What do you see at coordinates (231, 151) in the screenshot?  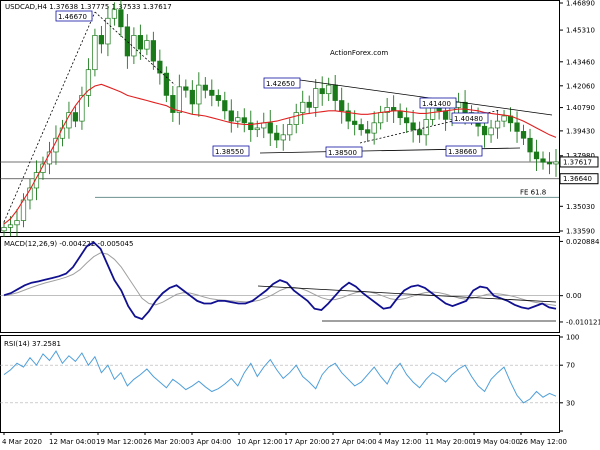 I see `annotation-1-3855-box` at bounding box center [231, 151].